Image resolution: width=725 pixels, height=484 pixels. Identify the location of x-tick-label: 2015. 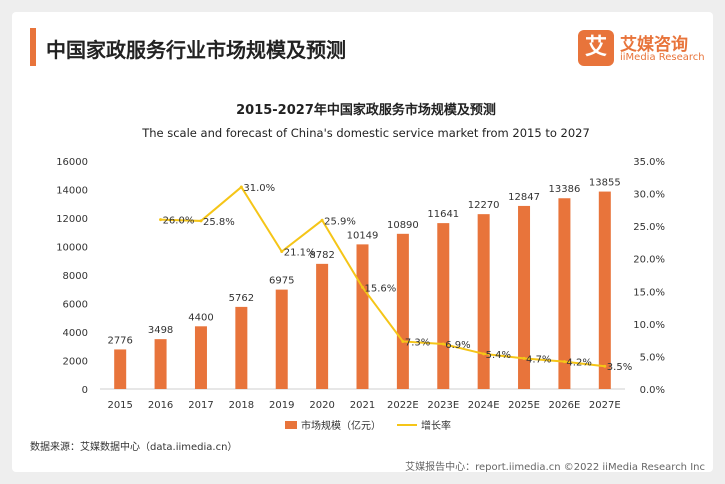
(119, 405).